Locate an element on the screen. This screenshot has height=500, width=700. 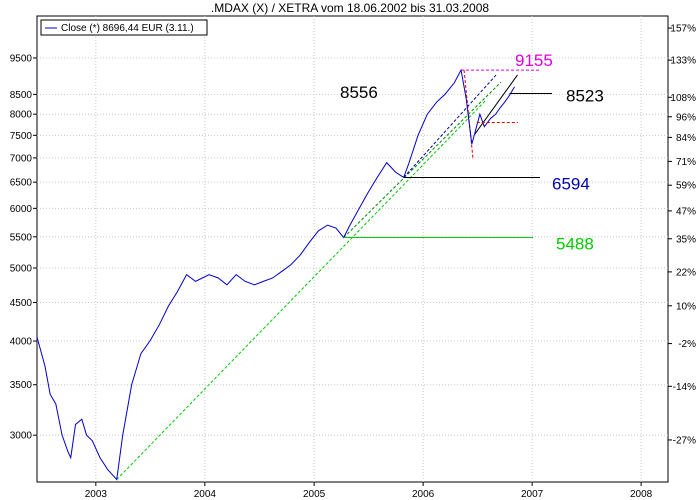
y-right-tick-label: 84% is located at coordinates (686, 138).